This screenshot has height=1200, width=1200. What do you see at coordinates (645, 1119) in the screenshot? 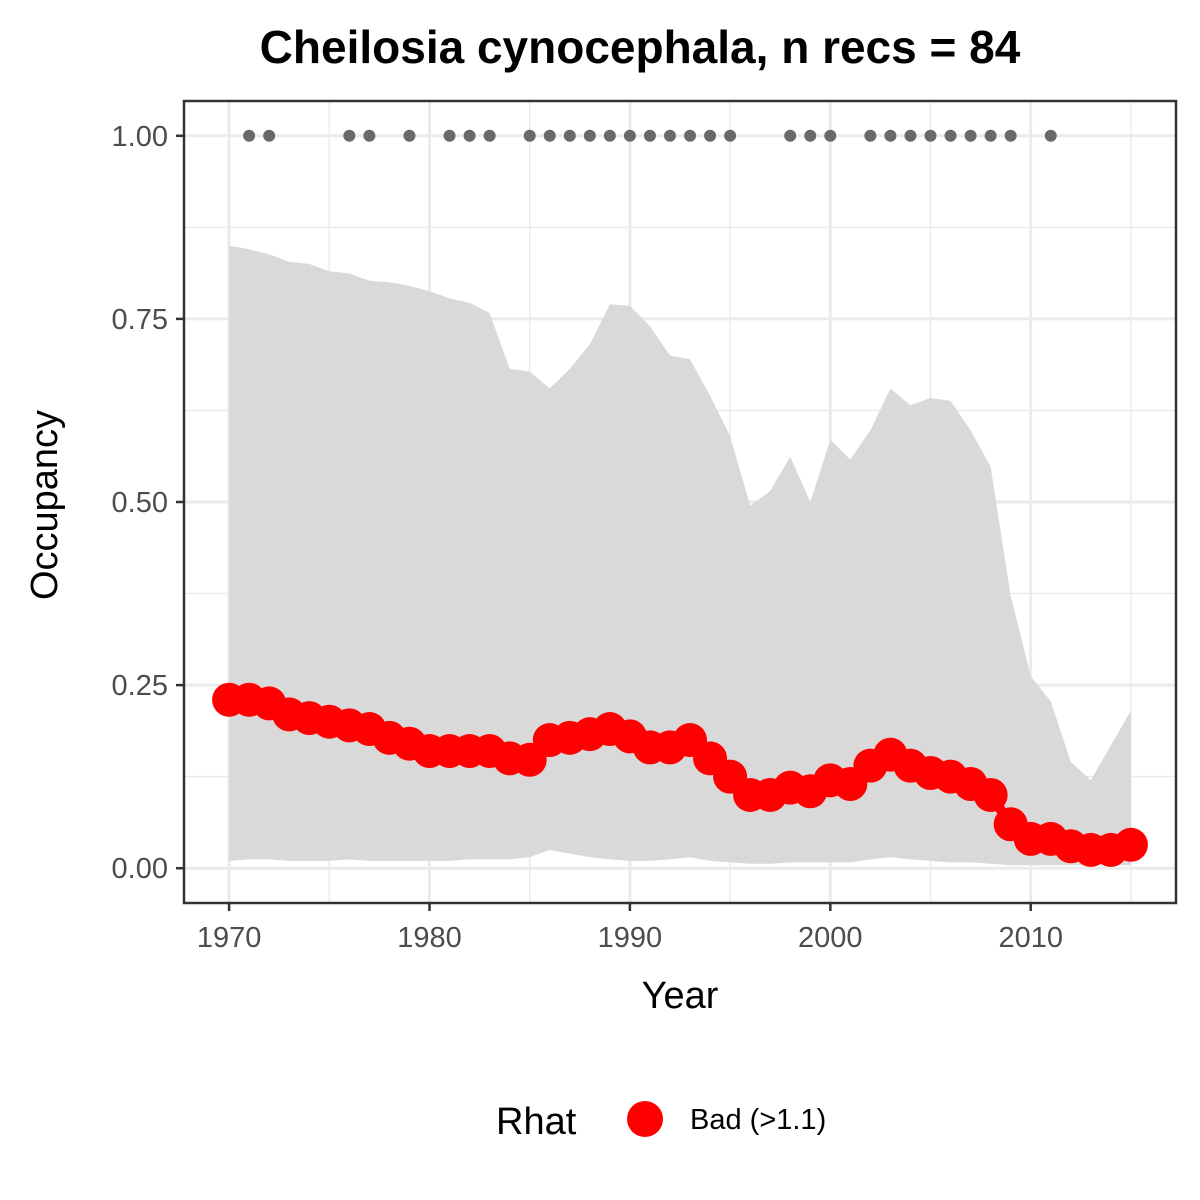
I see `legend-key-bad` at bounding box center [645, 1119].